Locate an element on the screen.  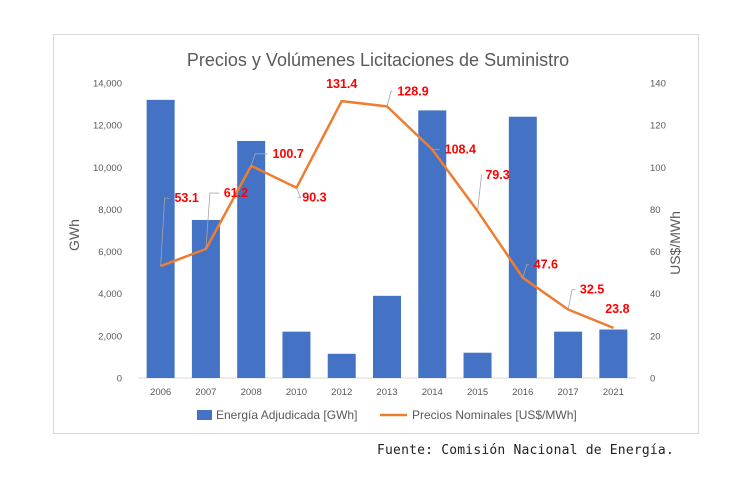
y-left-tick-label: 0 is located at coordinates (119, 379).